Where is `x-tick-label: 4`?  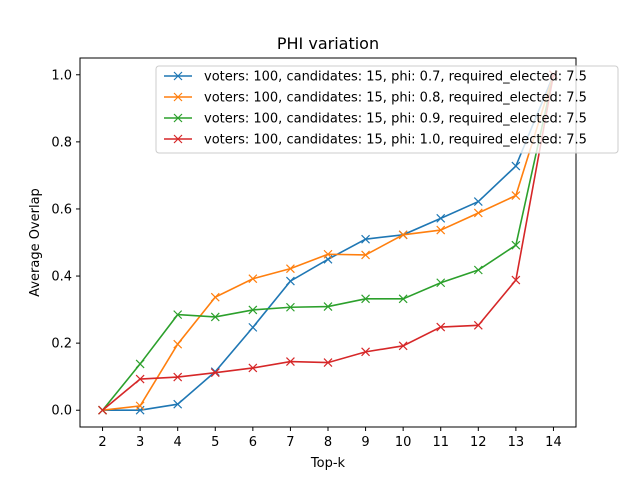 x-tick-label: 4 is located at coordinates (178, 442).